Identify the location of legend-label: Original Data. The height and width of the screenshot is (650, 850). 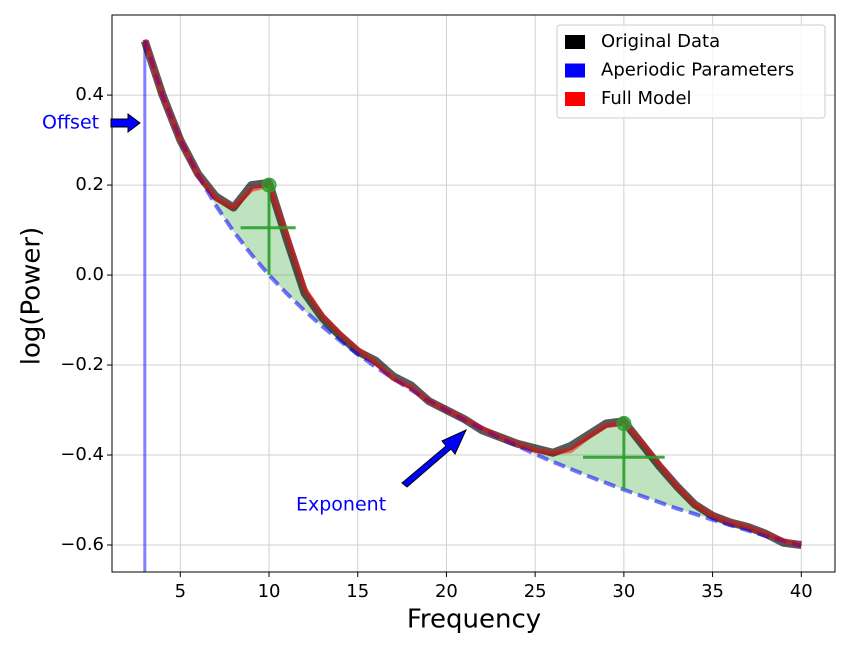
(660, 41).